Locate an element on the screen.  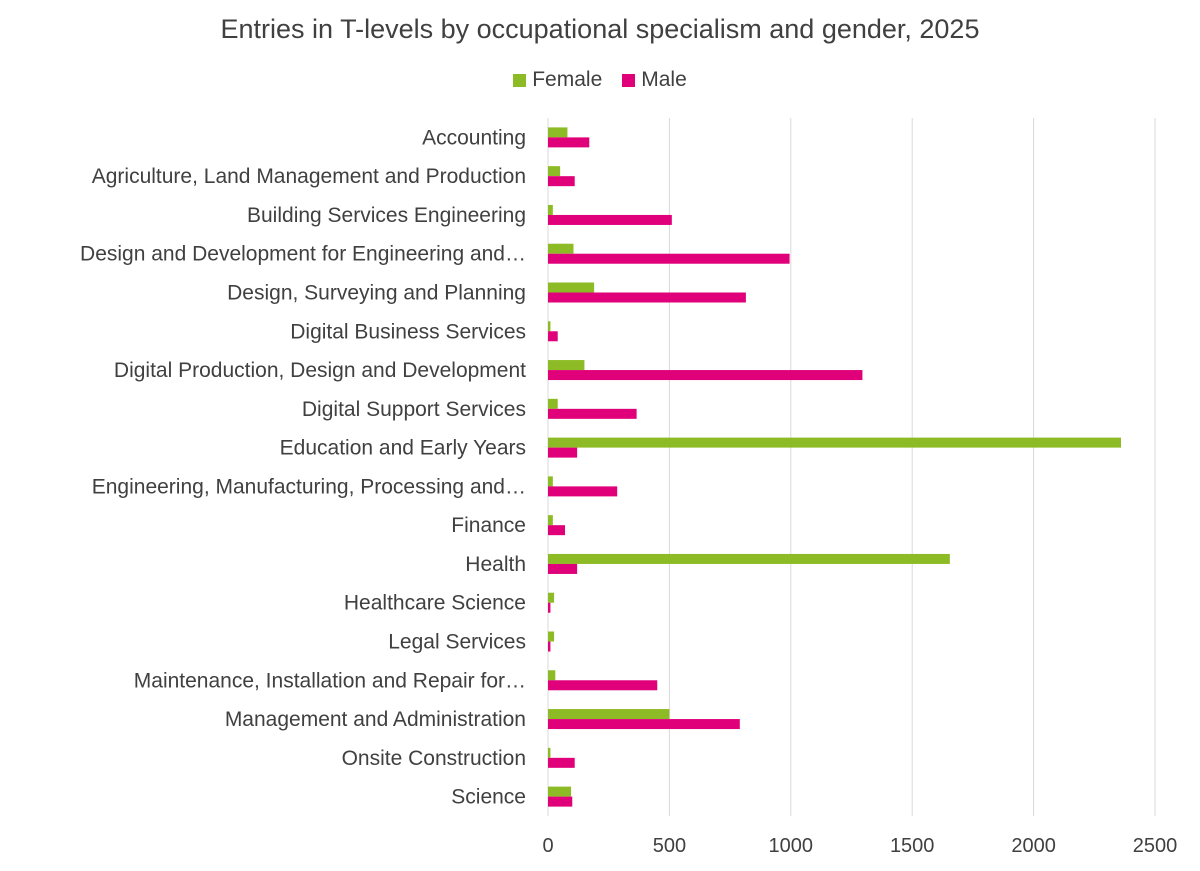
category-label: Accounting is located at coordinates (474, 137).